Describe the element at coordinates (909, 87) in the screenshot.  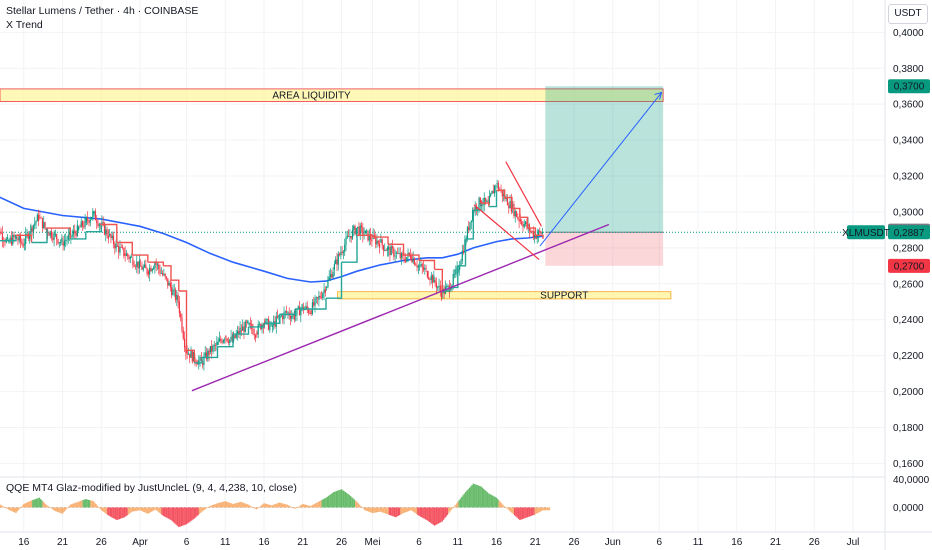
I see `target-price-tag-text: 0,3700` at that location.